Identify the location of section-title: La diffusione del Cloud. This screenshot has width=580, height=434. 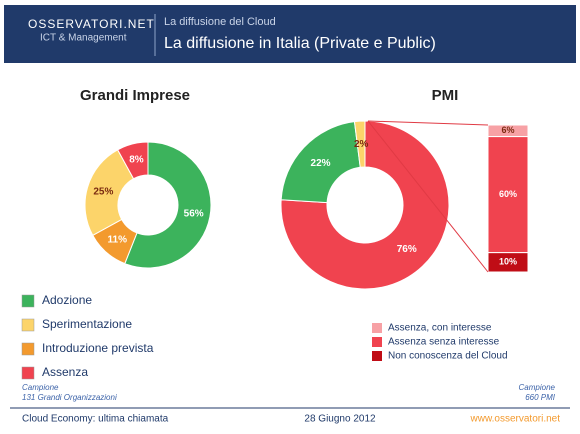
(220, 22).